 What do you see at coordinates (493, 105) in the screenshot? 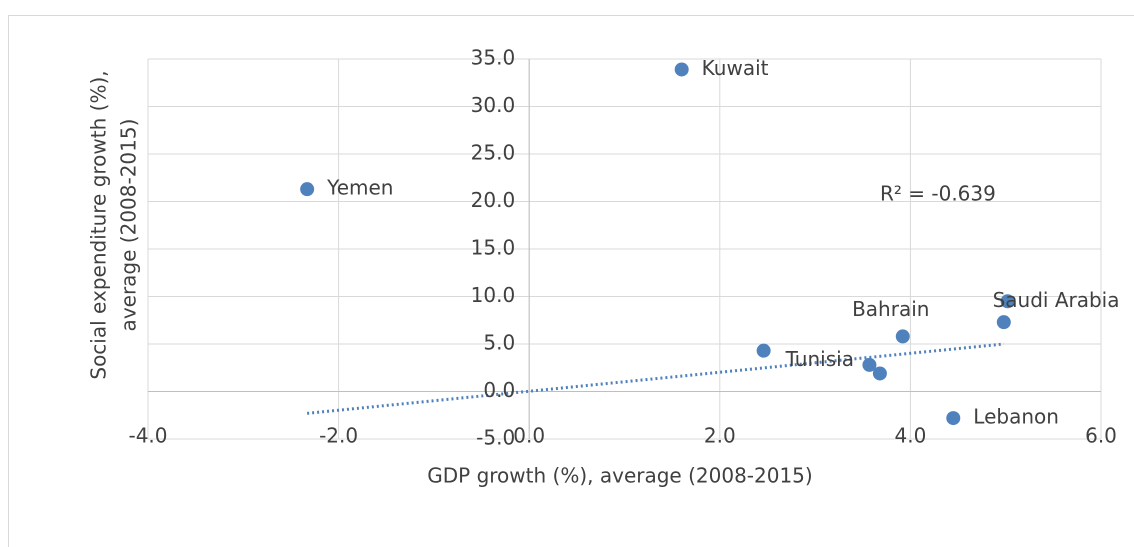
I see `y-tick-label: 30.0` at bounding box center [493, 105].